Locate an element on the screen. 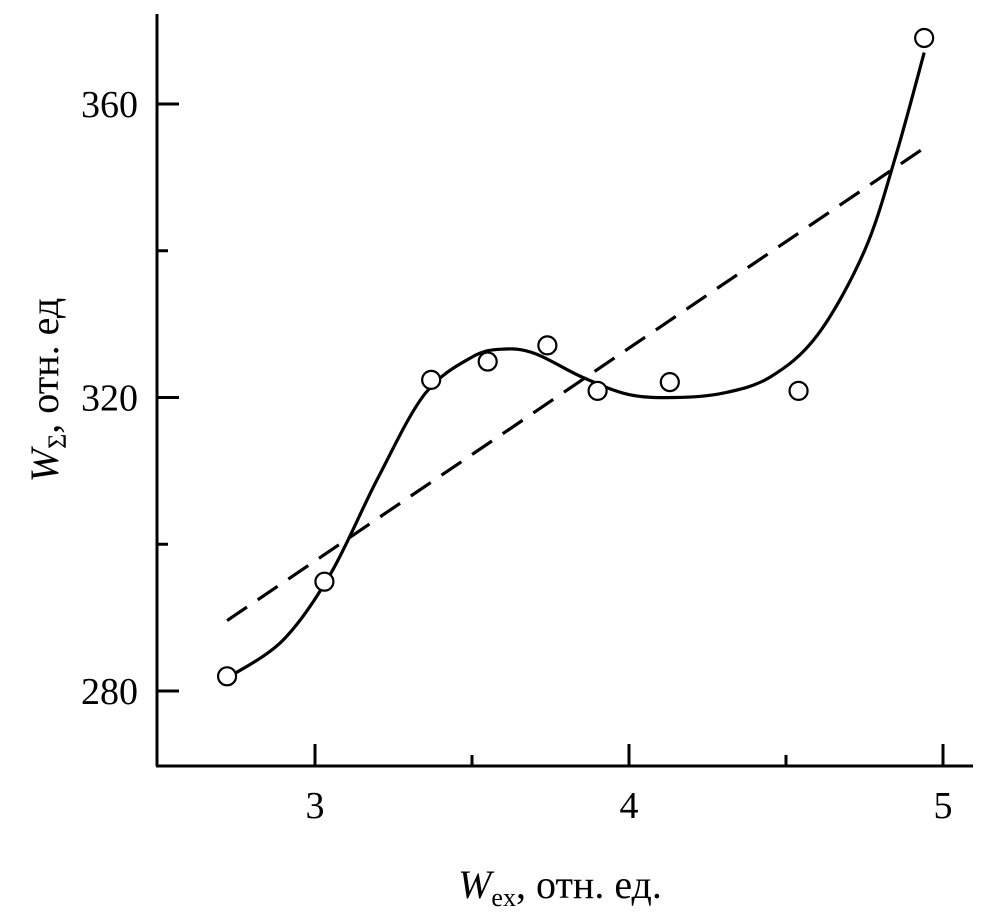 This screenshot has height=915, width=996. x-axis-label-rest: , отн. ед. is located at coordinates (589, 884).